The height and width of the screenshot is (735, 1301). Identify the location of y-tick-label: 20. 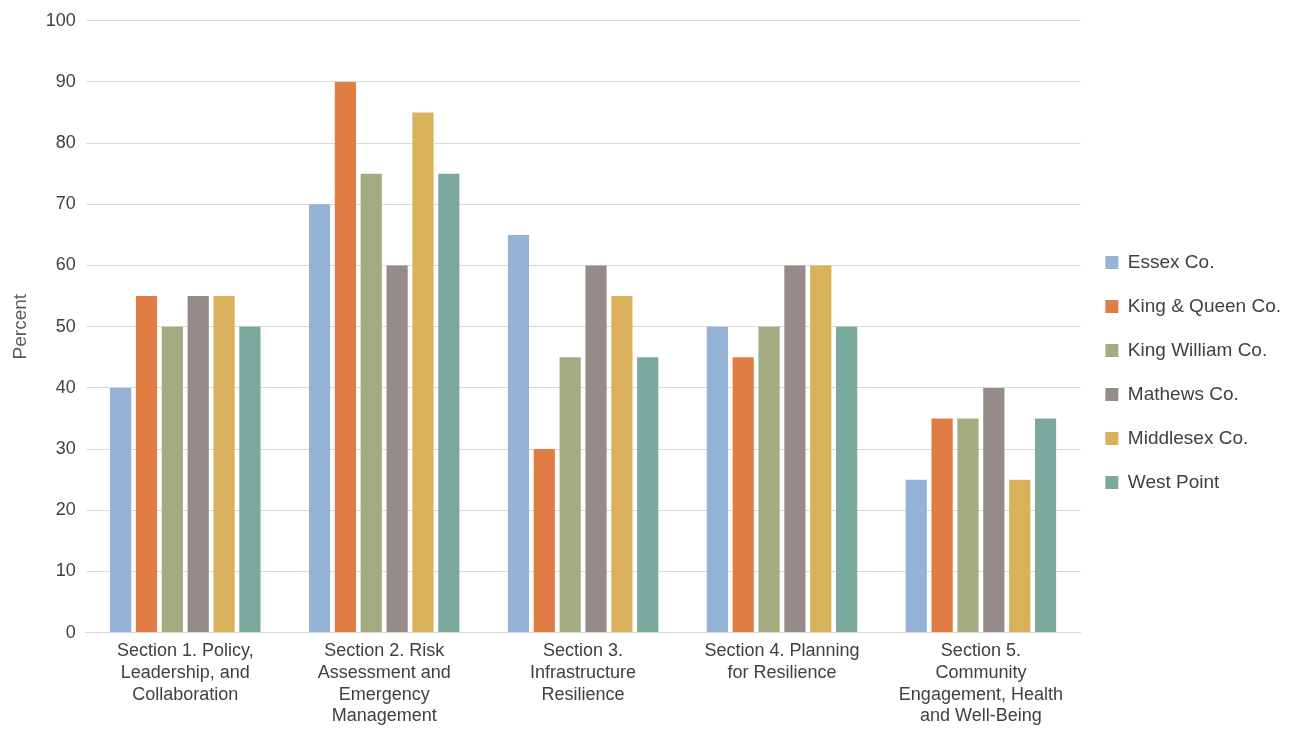
(65, 509).